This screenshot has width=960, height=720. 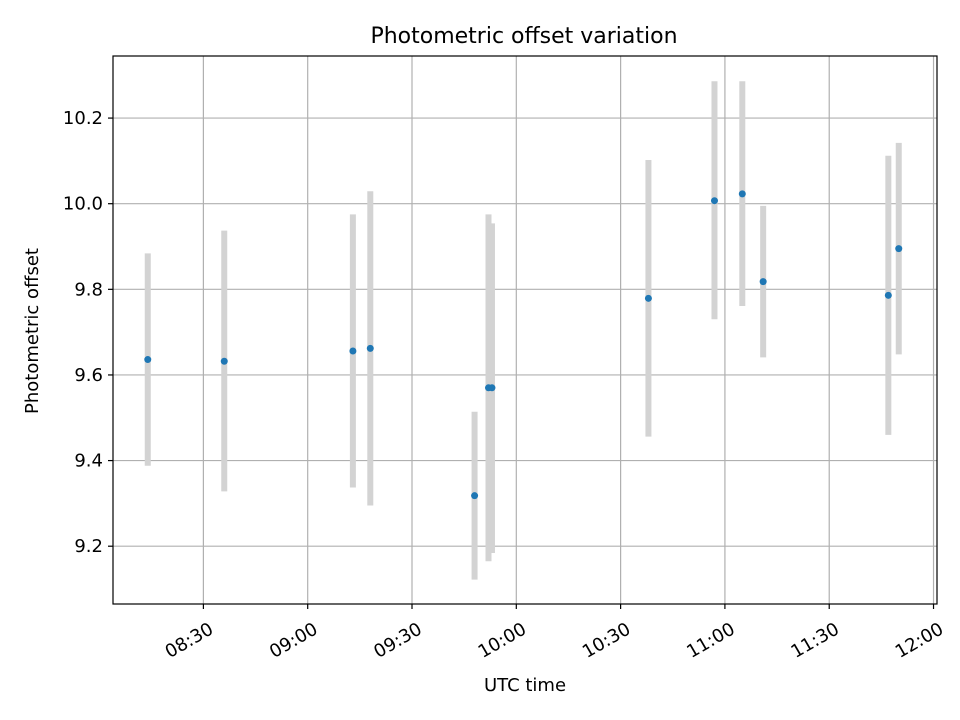 I want to click on x-tick-label: 12:00, so click(x=919, y=641).